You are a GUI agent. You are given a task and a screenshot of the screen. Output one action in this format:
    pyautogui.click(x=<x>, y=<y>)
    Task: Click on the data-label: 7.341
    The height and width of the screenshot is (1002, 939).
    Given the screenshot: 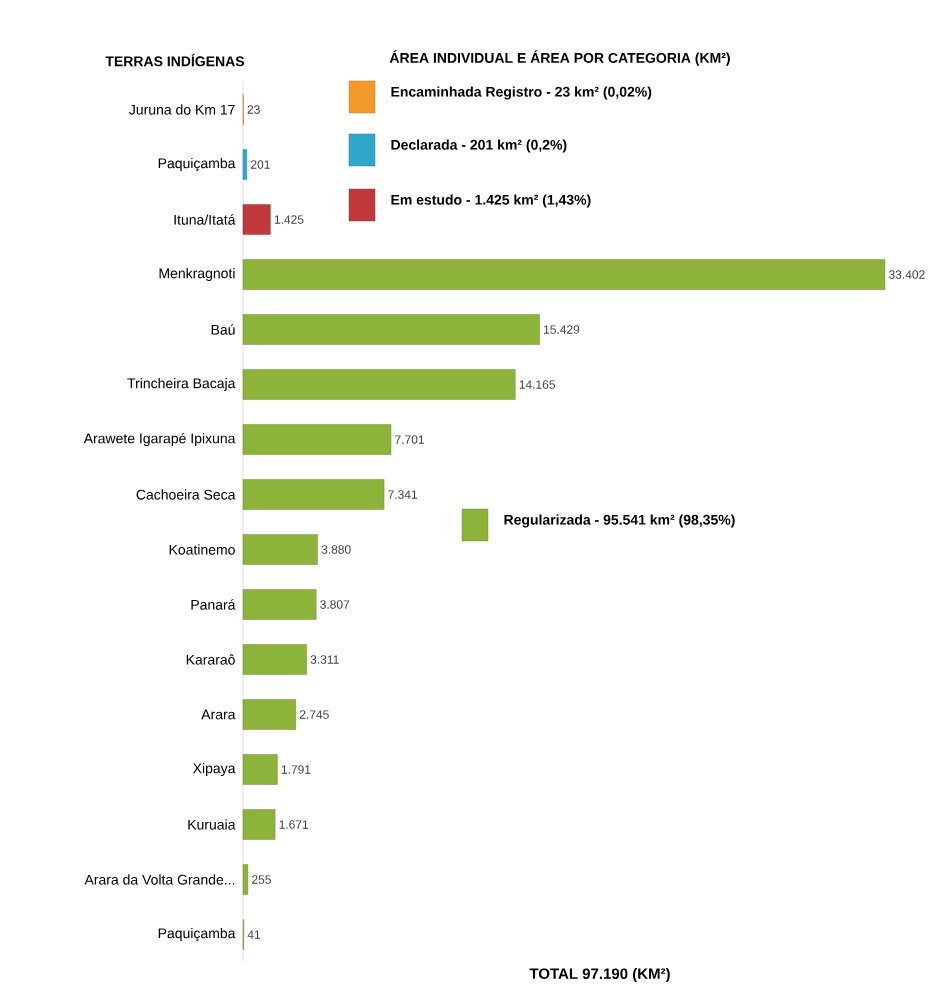 What is the action you would take?
    pyautogui.click(x=403, y=494)
    